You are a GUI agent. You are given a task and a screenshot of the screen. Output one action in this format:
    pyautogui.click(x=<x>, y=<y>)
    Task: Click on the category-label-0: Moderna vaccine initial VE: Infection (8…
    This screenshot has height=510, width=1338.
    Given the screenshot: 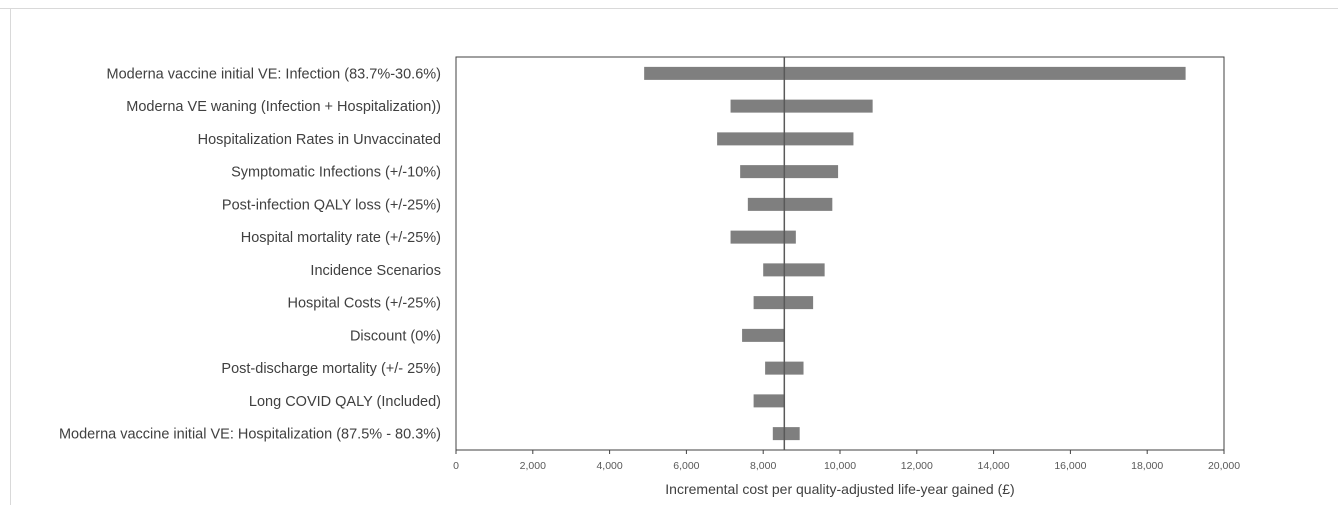 What is the action you would take?
    pyautogui.click(x=274, y=74)
    